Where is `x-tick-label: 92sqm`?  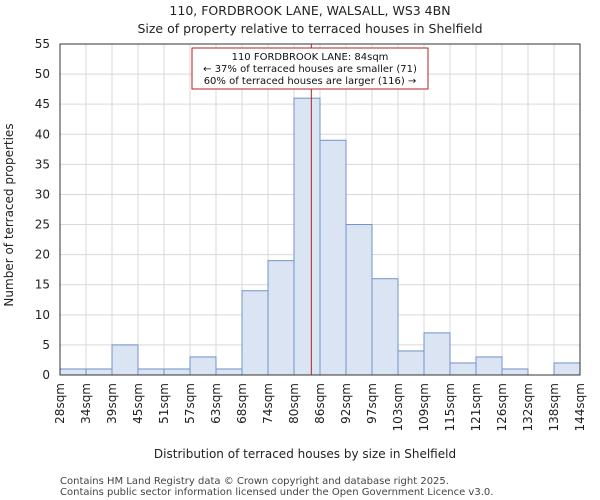 x-tick-label: 92sqm is located at coordinates (346, 403).